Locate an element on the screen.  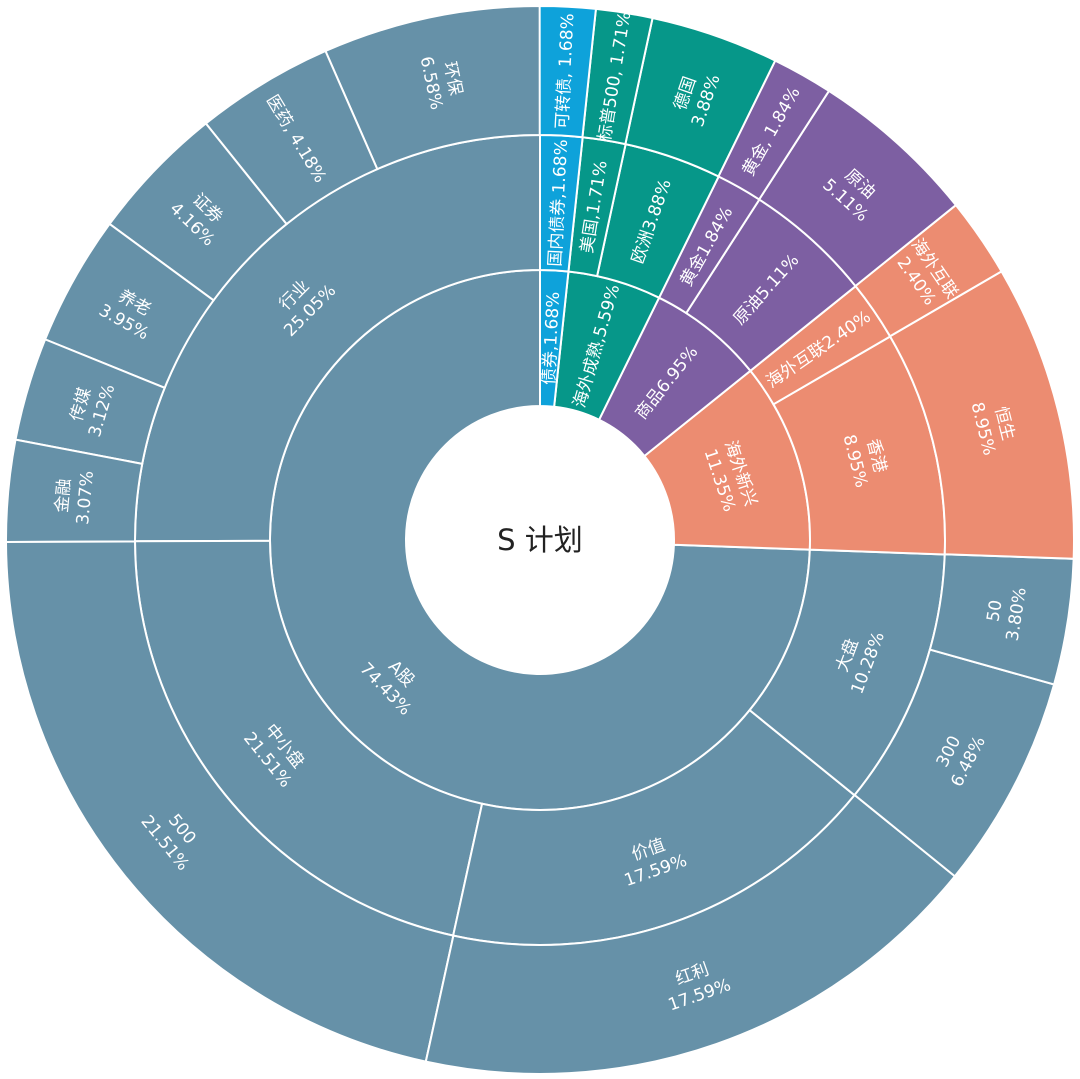
outer-label-5: 金融3.07% is located at coordinates (74, 497).